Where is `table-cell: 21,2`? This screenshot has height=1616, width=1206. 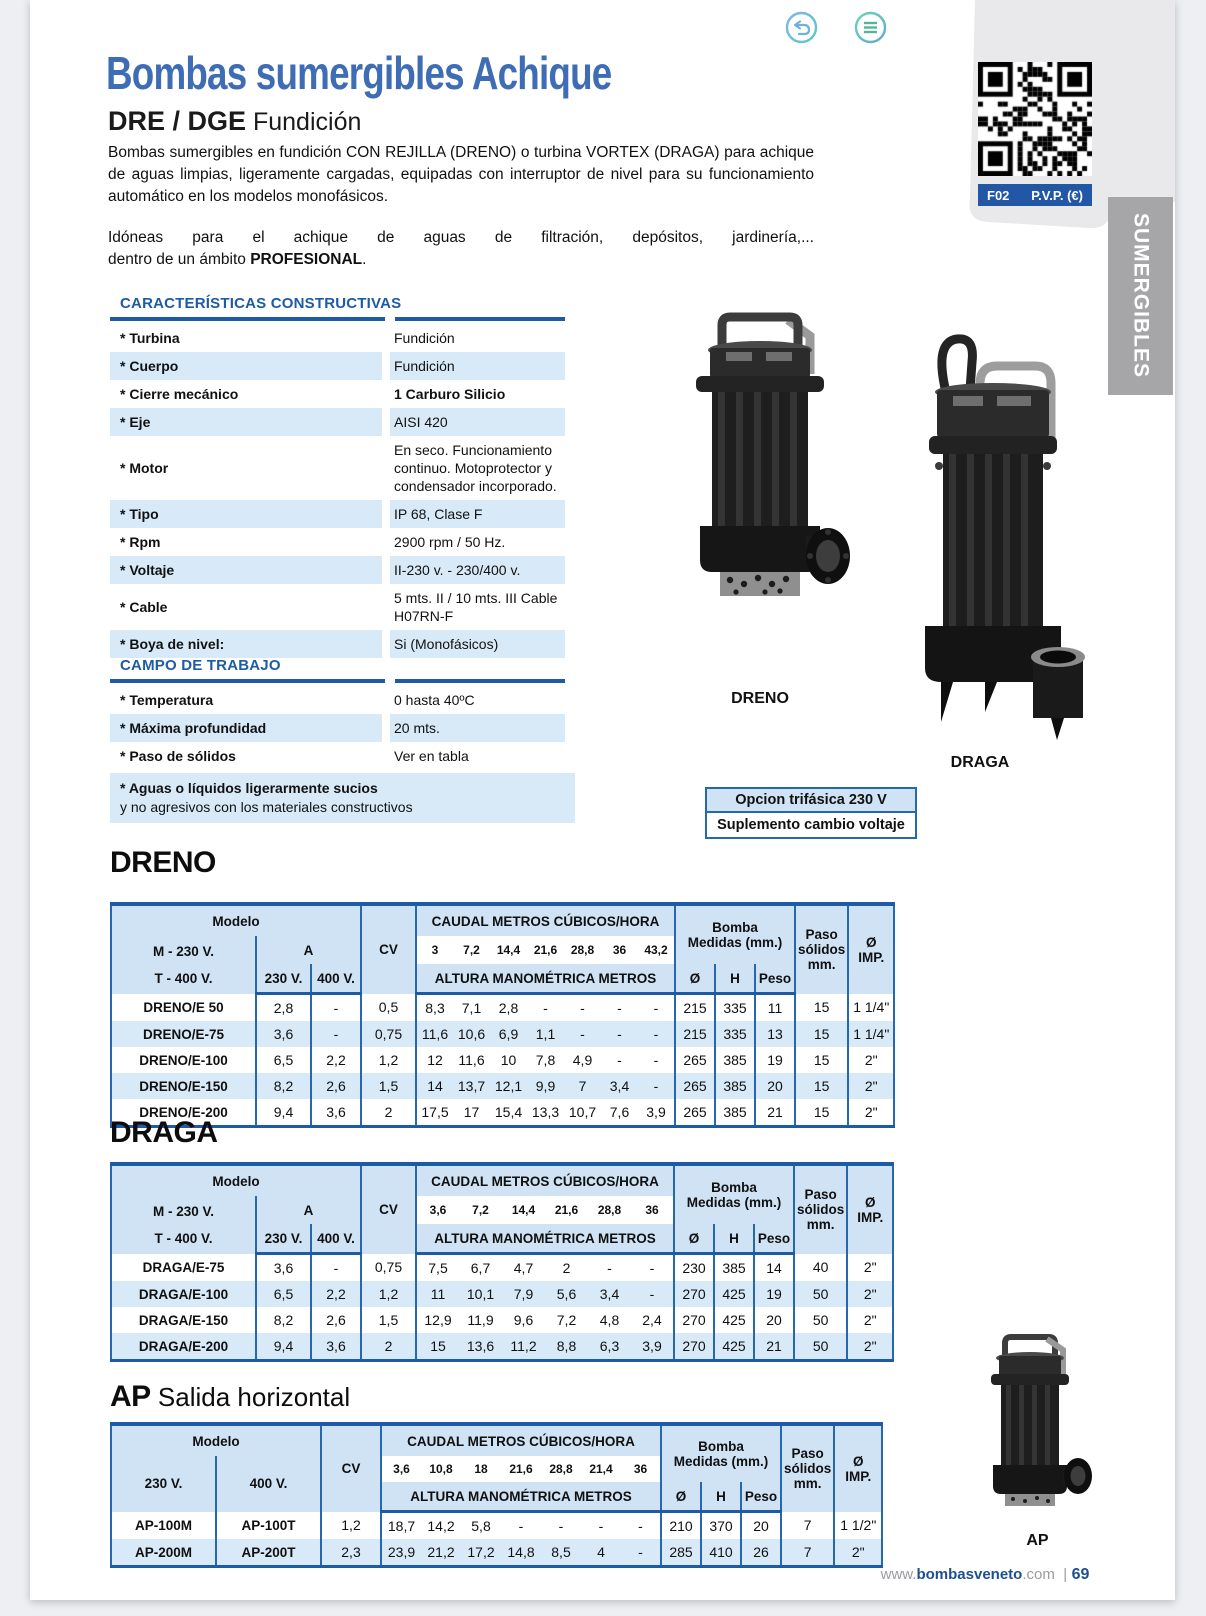
table-cell: 21,2 is located at coordinates (441, 1553).